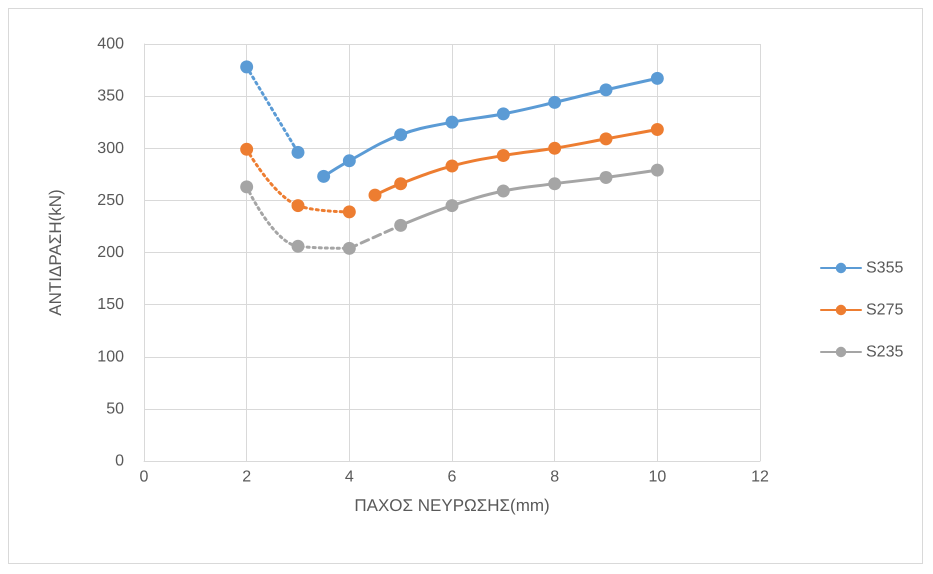 Image resolution: width=933 pixels, height=574 pixels. Describe the element at coordinates (452, 505) in the screenshot. I see `x-axis-title: ΠΑΧΟΣ ΝΕΥΡΩΣΗΣ(mm)` at that location.